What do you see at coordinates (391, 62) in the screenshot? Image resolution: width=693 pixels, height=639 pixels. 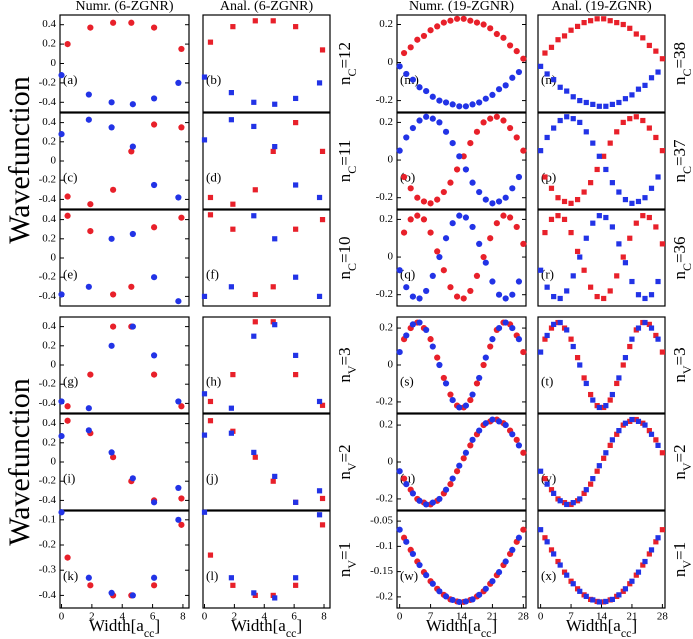 I see `y-tick-label: 0` at bounding box center [391, 62].